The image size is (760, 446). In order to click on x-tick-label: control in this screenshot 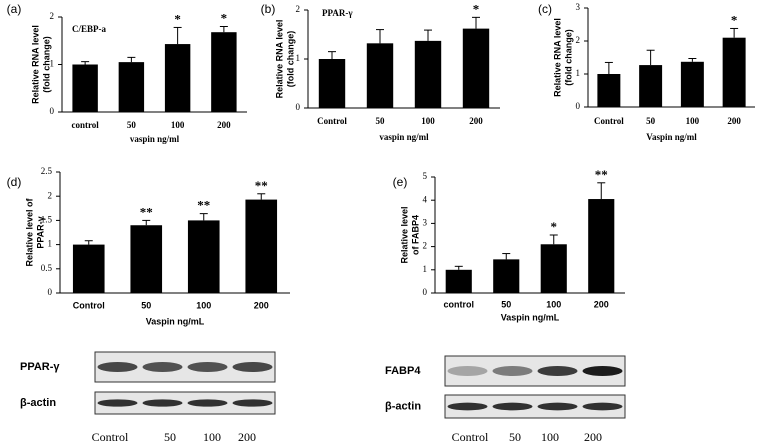, I will do `click(85, 125)`.